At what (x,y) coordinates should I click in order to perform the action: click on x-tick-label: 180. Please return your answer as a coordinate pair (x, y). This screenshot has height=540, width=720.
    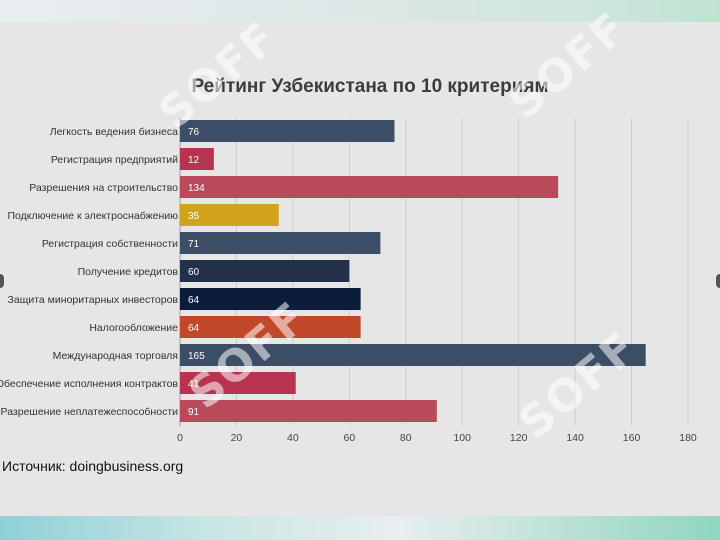
    Looking at the image, I should click on (688, 438).